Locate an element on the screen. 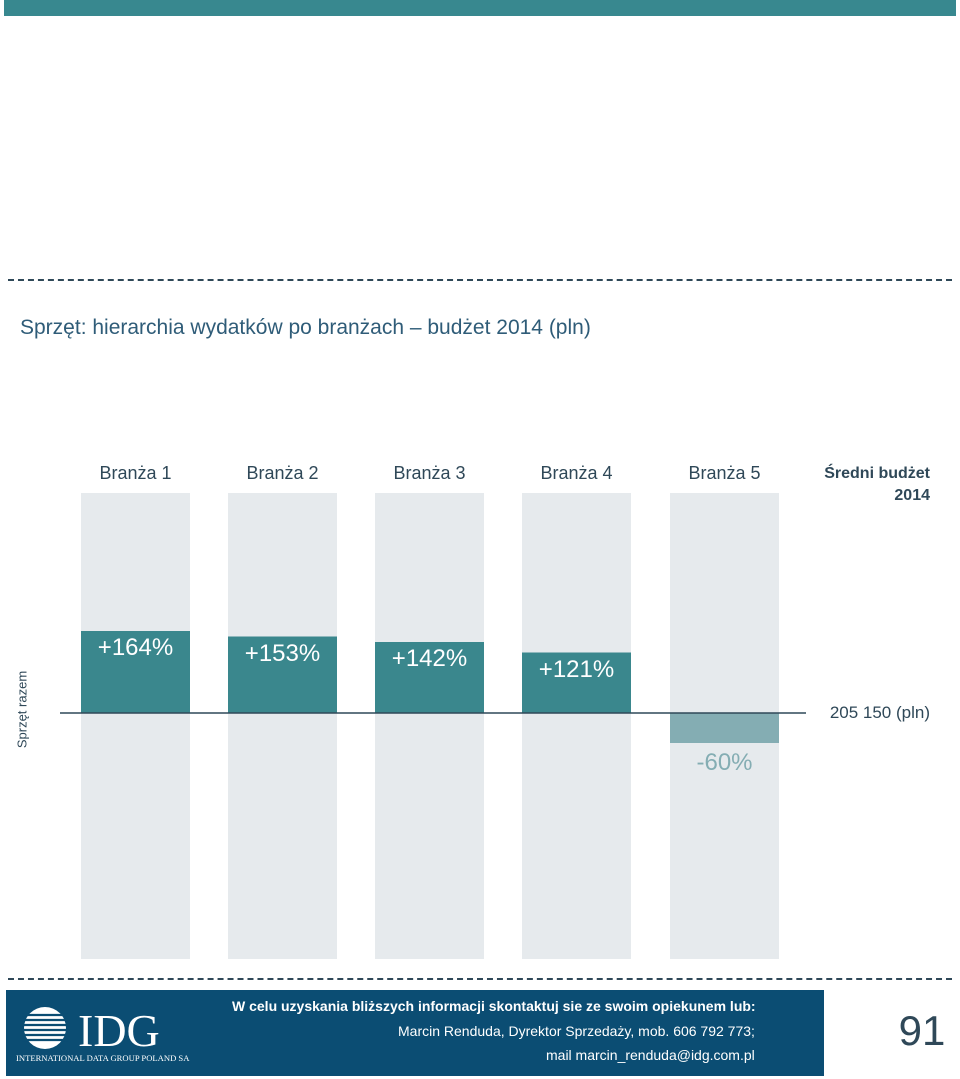 This screenshot has height=1079, width=960. average-budget-header: Średni budżet 2014 is located at coordinates (877, 484).